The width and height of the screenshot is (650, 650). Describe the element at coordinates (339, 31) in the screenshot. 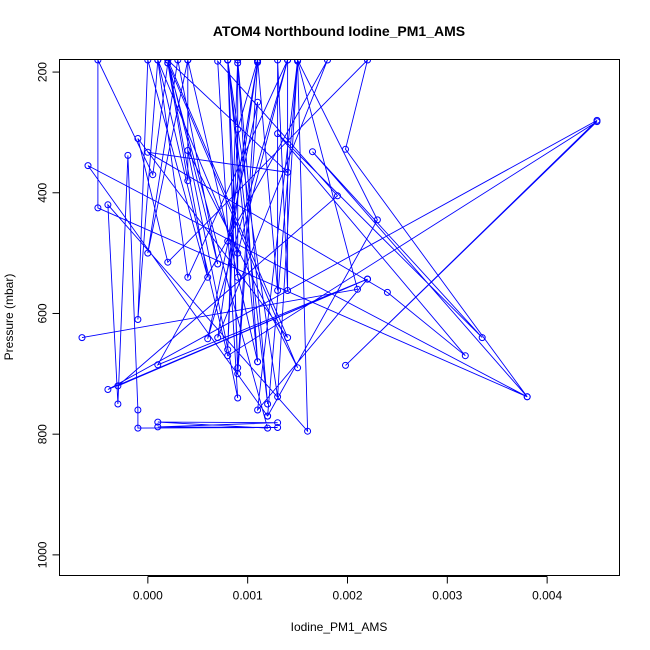

I see `chart-title: ATOM4 Northbound Iodine_PM1_AMS` at that location.